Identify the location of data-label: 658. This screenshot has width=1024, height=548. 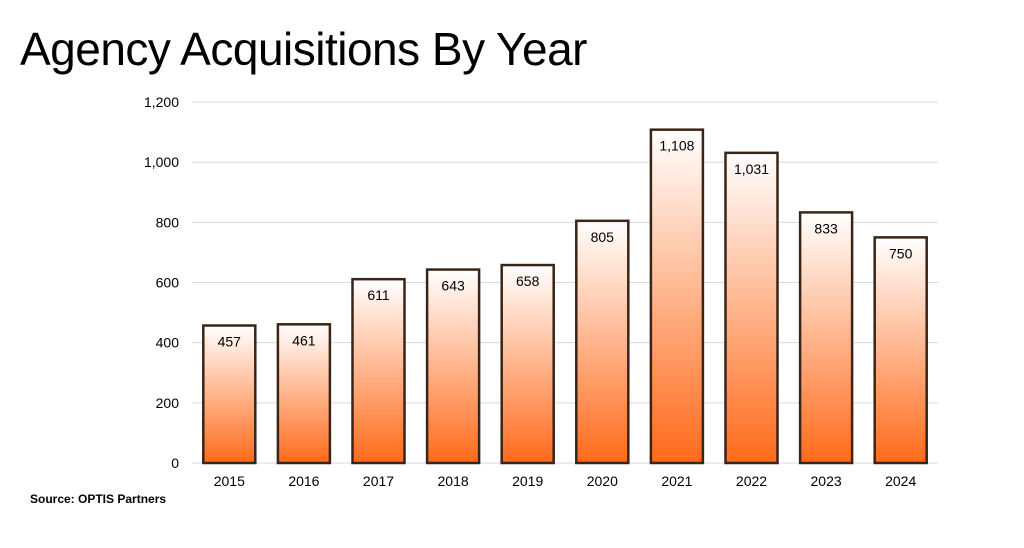
(528, 281).